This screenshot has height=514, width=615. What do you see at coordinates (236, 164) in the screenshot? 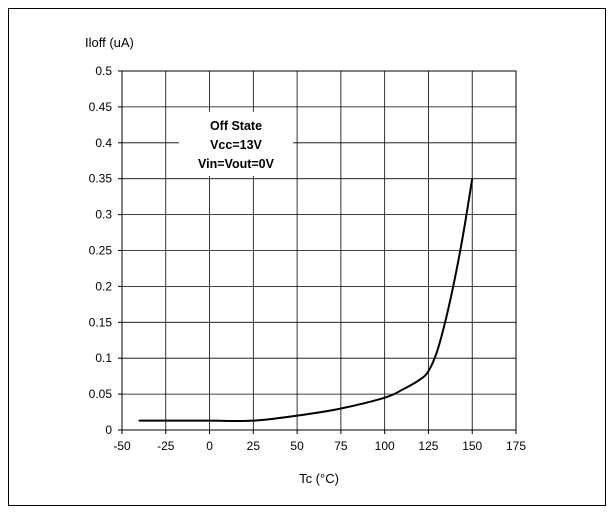
I see `annotation-line: Vin=Vout=0V` at bounding box center [236, 164].